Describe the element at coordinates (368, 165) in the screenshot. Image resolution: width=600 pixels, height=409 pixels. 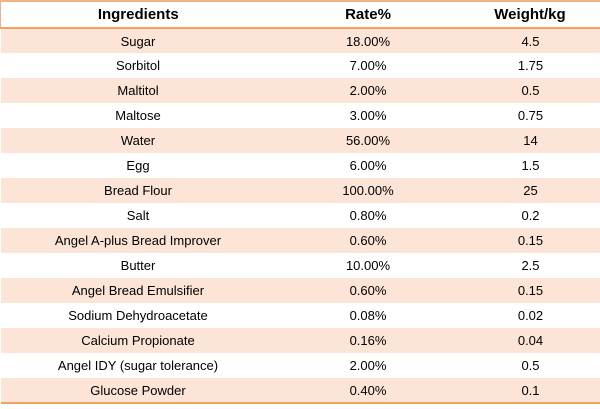
I see `cell-rate: 6.00%` at that location.